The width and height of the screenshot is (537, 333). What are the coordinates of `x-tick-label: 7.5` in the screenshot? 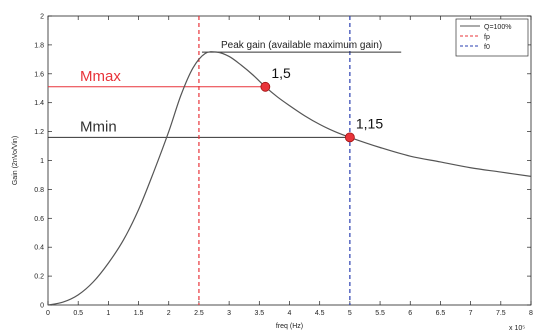 It's located at (501, 313).